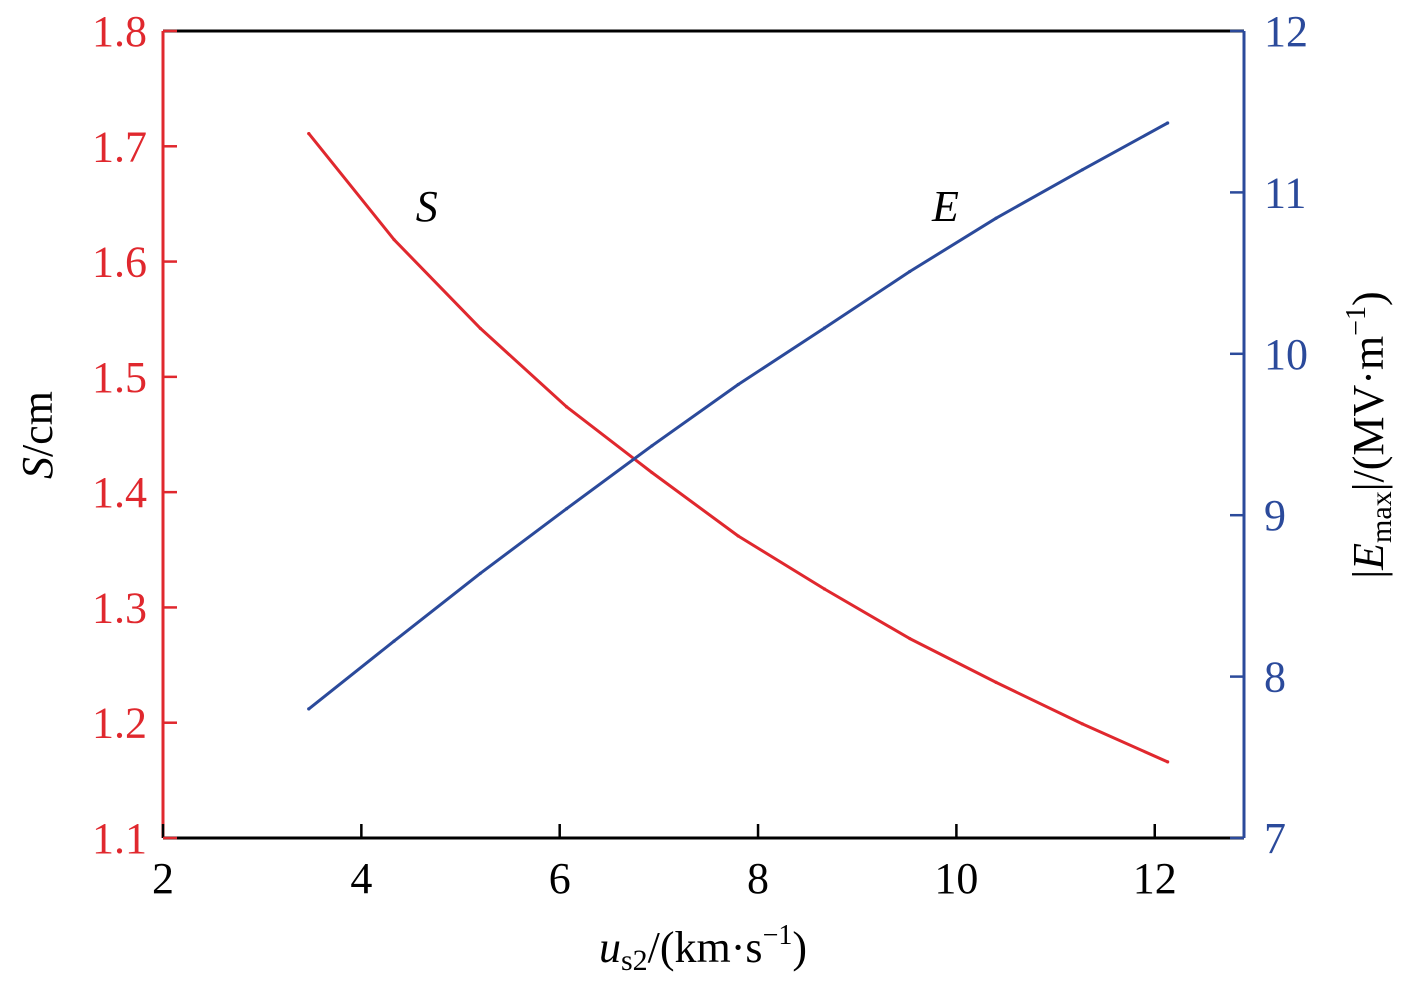 Image resolution: width=1417 pixels, height=988 pixels. What do you see at coordinates (1381, 517) in the screenshot?
I see `right-y-axis-title-sub: max` at bounding box center [1381, 517].